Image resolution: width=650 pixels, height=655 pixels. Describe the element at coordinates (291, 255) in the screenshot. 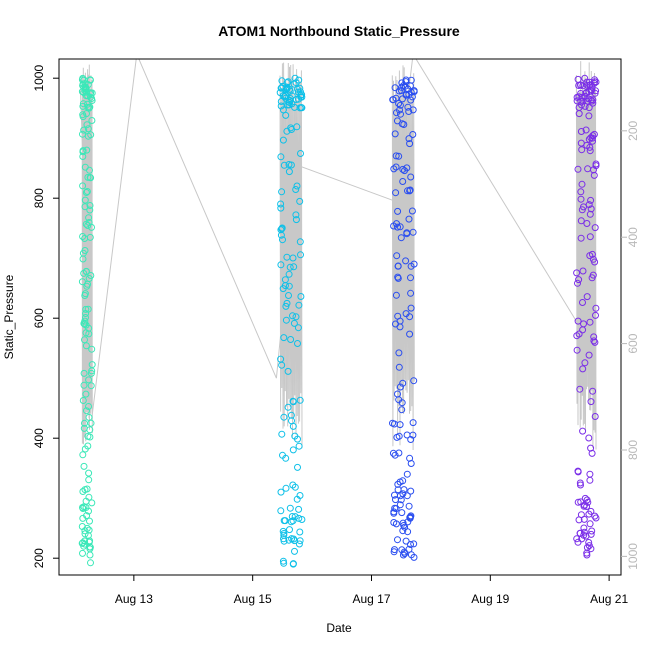

I see `depth-track-sweep` at that location.